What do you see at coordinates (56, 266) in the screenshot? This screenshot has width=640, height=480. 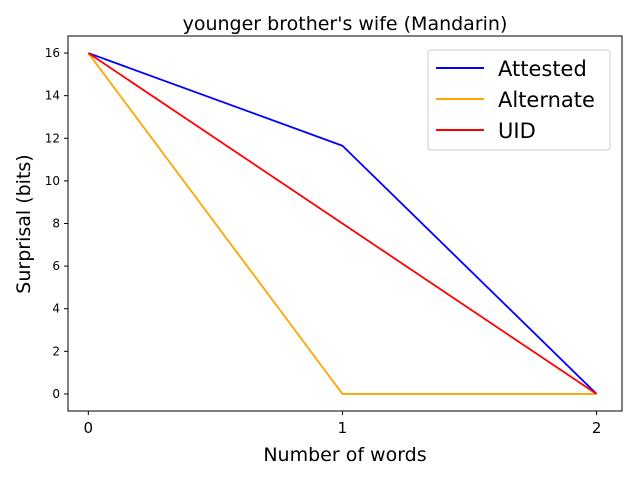 I see `y-tick-label: 6` at bounding box center [56, 266].